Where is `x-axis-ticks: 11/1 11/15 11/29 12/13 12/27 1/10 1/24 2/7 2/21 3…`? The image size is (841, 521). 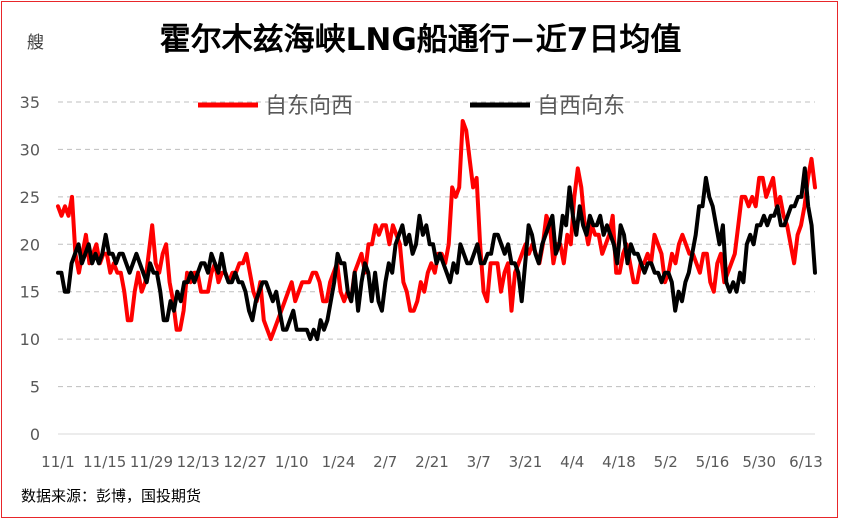
x-axis-ticks: 11/1 11/15 11/29 12/13 12/27 1/10 1/24 2/7 2/21 3… is located at coordinates (432, 462).